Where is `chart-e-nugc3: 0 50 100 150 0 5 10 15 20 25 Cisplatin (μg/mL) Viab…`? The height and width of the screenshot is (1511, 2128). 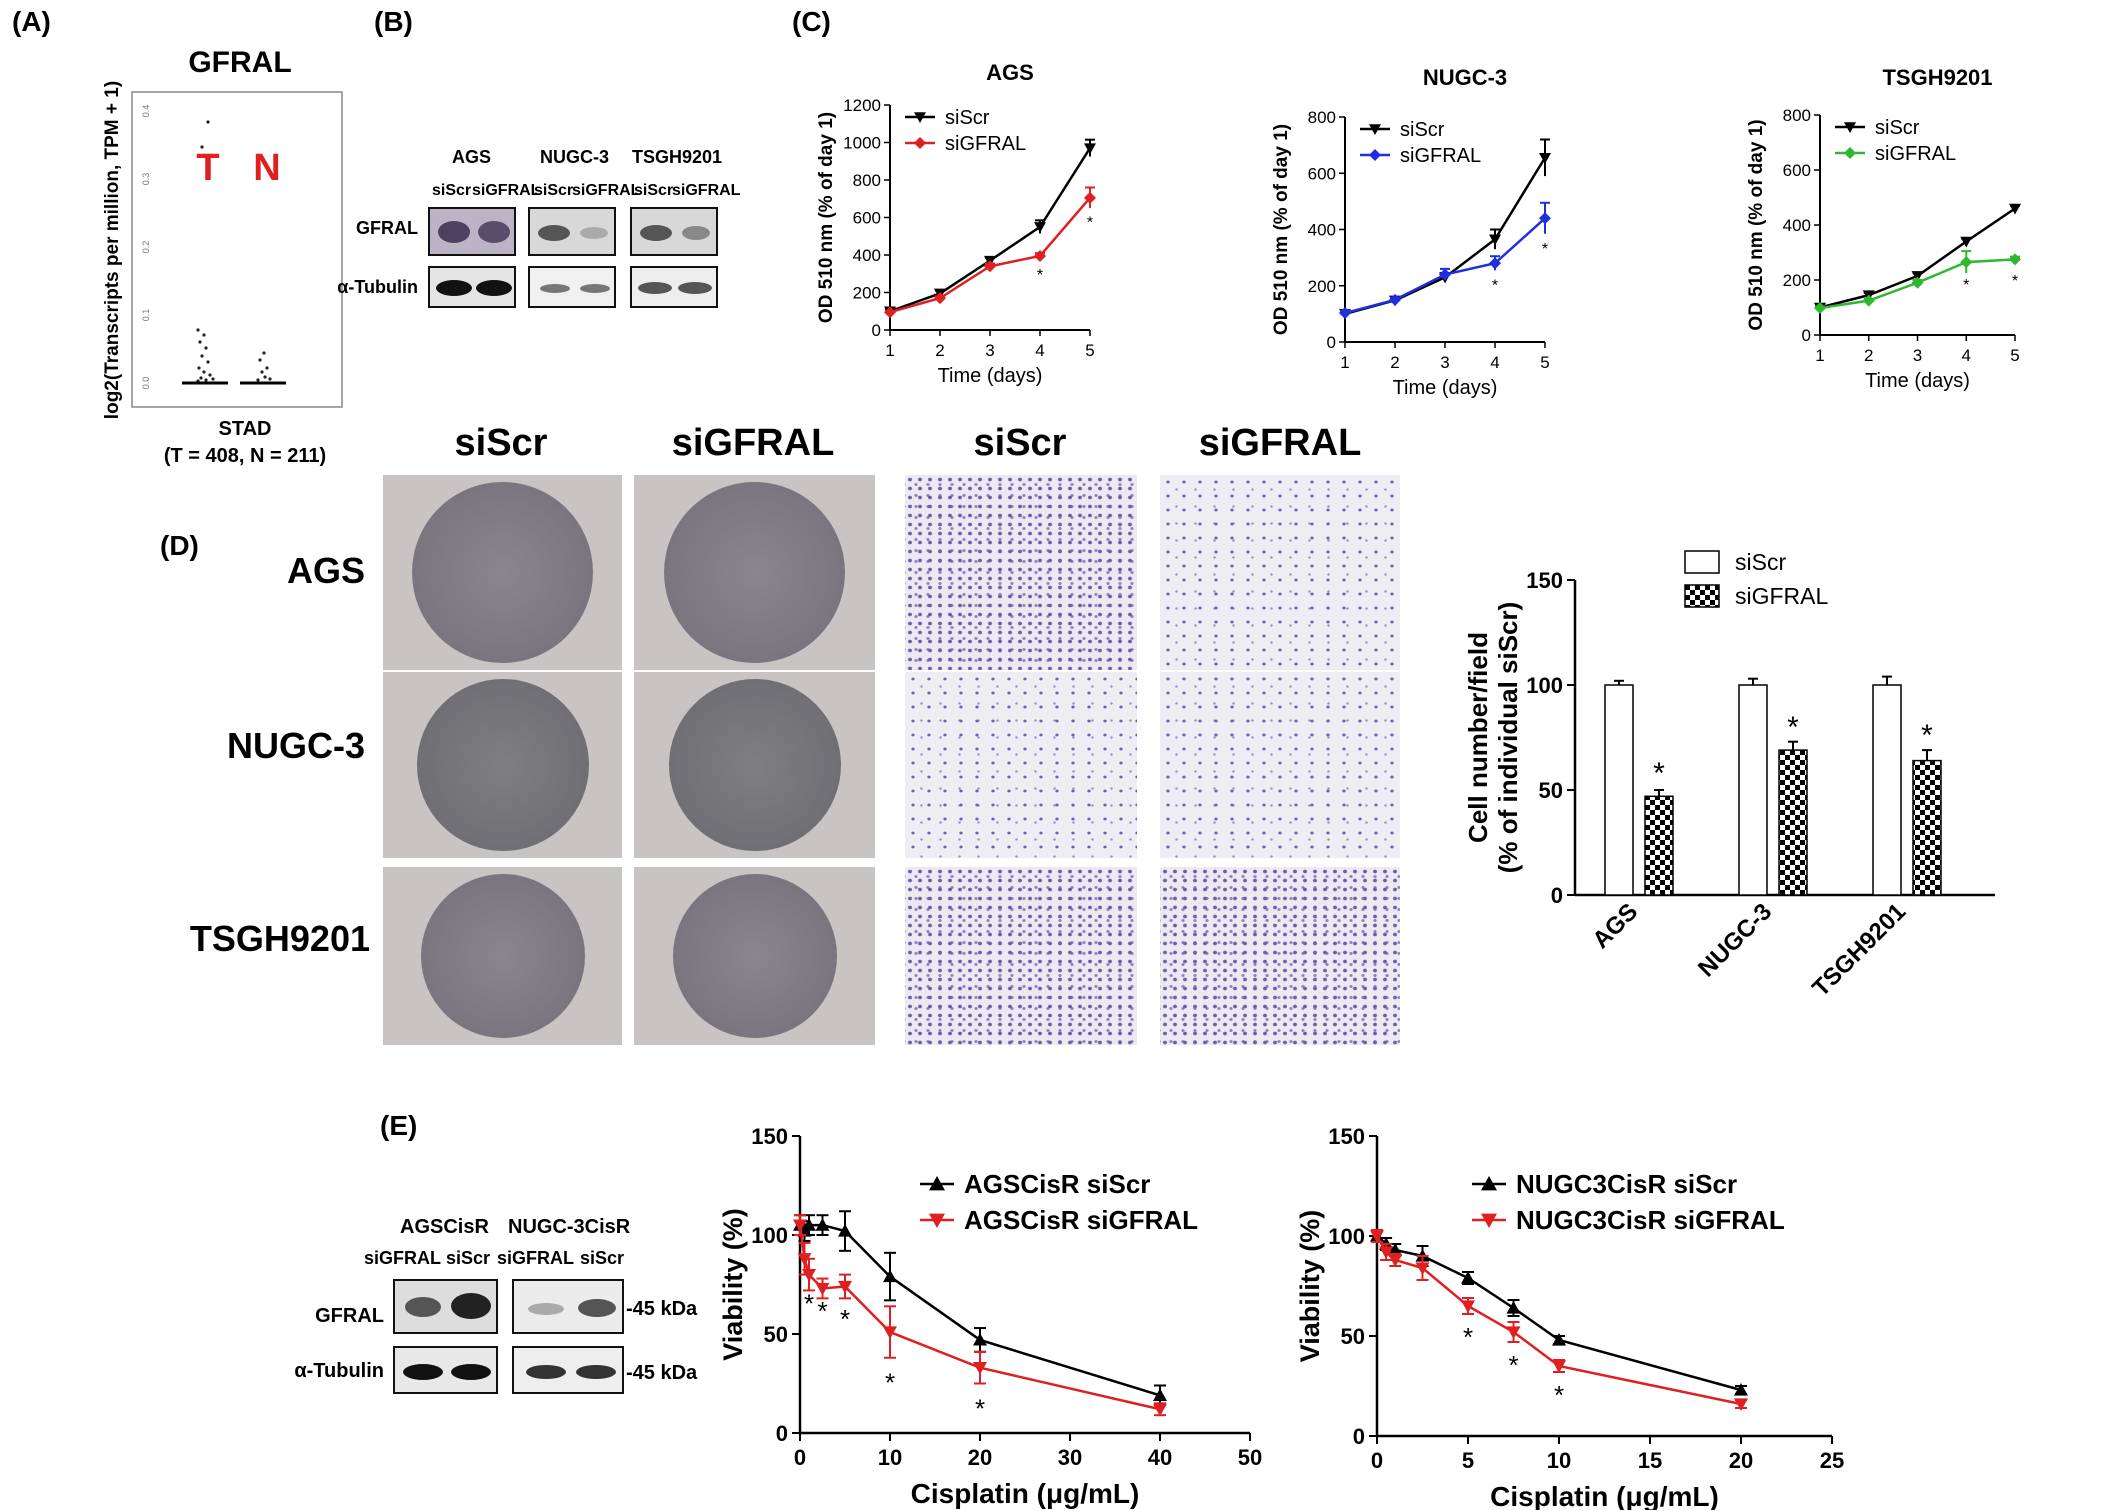
chart-e-nugc3: 0 50 100 150 0 5 10 15 20 25 Cisplatin (μg/mL) Viab… is located at coordinates (1569, 1317).